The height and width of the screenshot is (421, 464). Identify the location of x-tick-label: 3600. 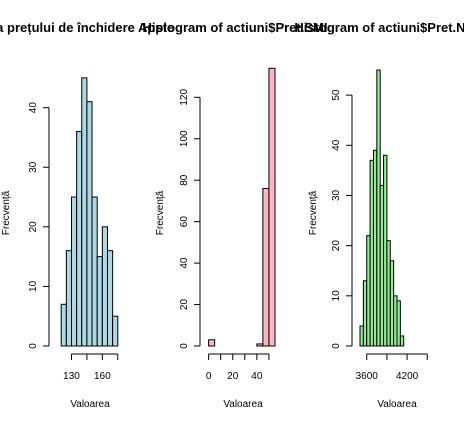
(367, 376).